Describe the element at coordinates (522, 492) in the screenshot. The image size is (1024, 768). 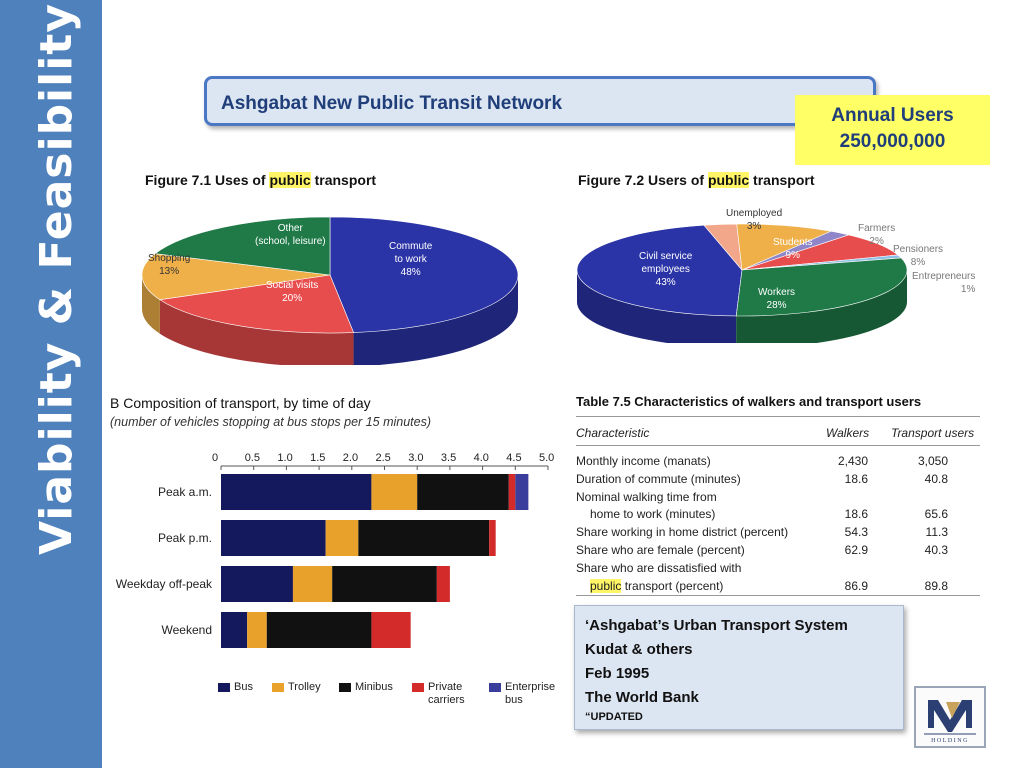
I see `bar-segment-enterprise-bus` at that location.